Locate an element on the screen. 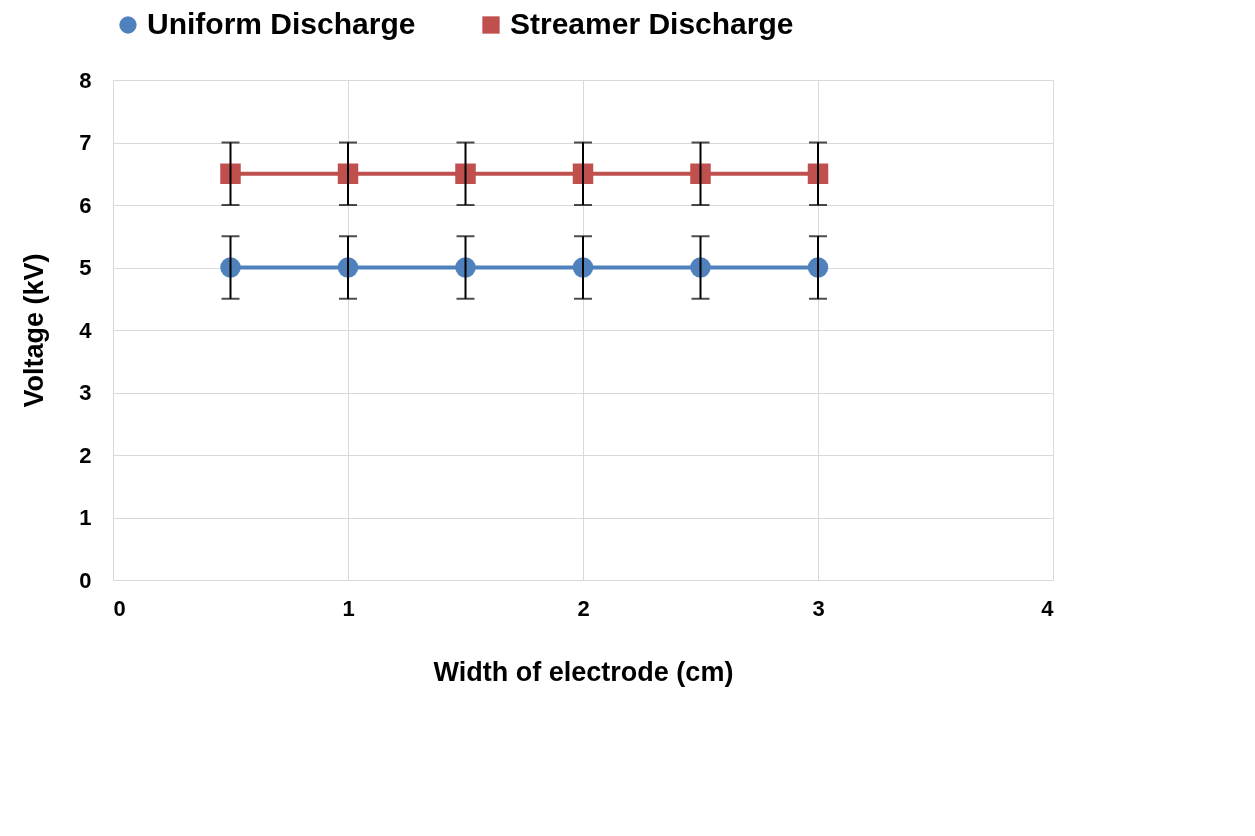  x-tick-label: 2 is located at coordinates (583, 608).